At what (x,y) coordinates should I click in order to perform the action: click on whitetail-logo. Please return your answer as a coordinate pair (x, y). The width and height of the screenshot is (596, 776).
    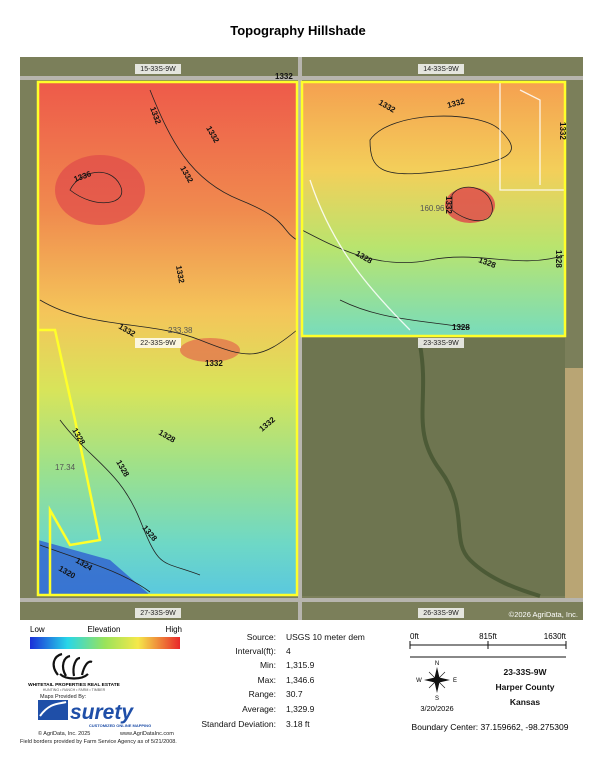
    Looking at the image, I should click on (72, 666).